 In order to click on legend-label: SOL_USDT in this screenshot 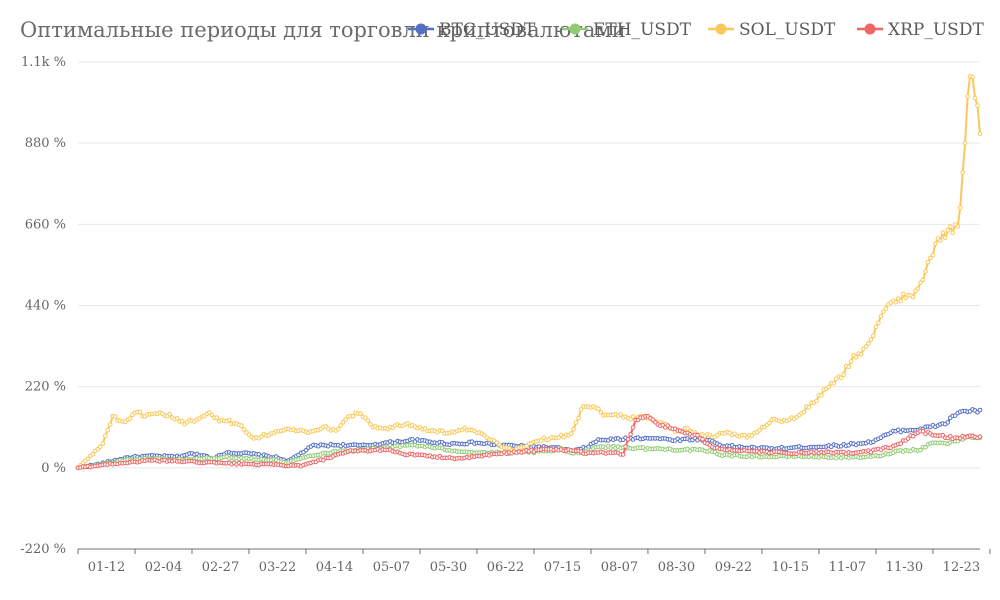, I will do `click(787, 30)`.